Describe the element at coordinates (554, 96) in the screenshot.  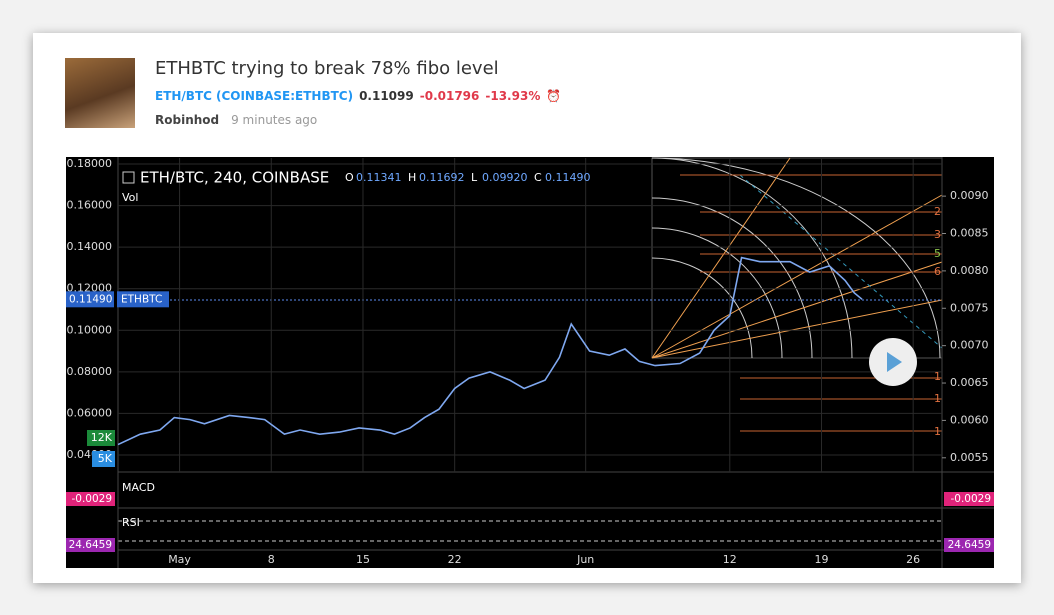
I see `alert-icon: ⏰` at that location.